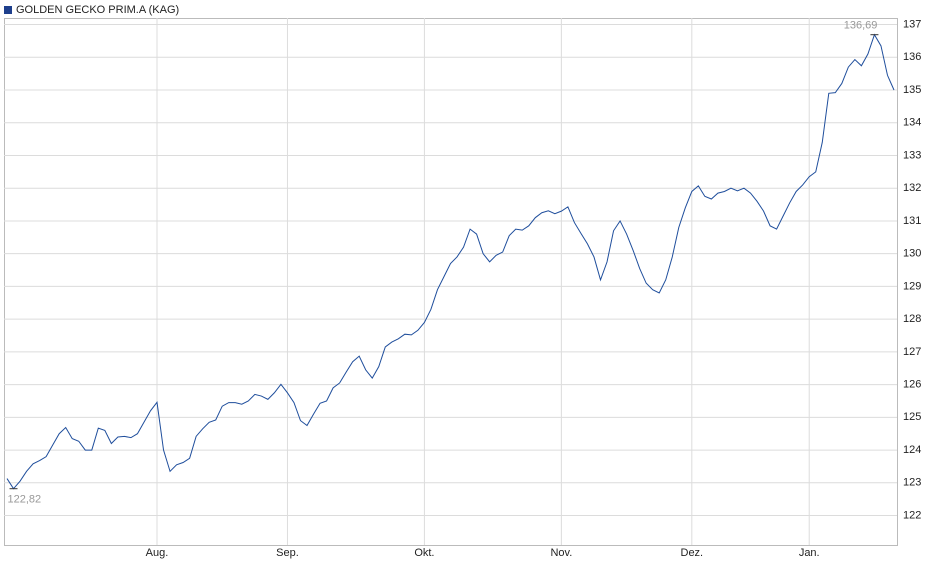 The height and width of the screenshot is (579, 940). I want to click on x-tick-label: Aug., so click(157, 553).